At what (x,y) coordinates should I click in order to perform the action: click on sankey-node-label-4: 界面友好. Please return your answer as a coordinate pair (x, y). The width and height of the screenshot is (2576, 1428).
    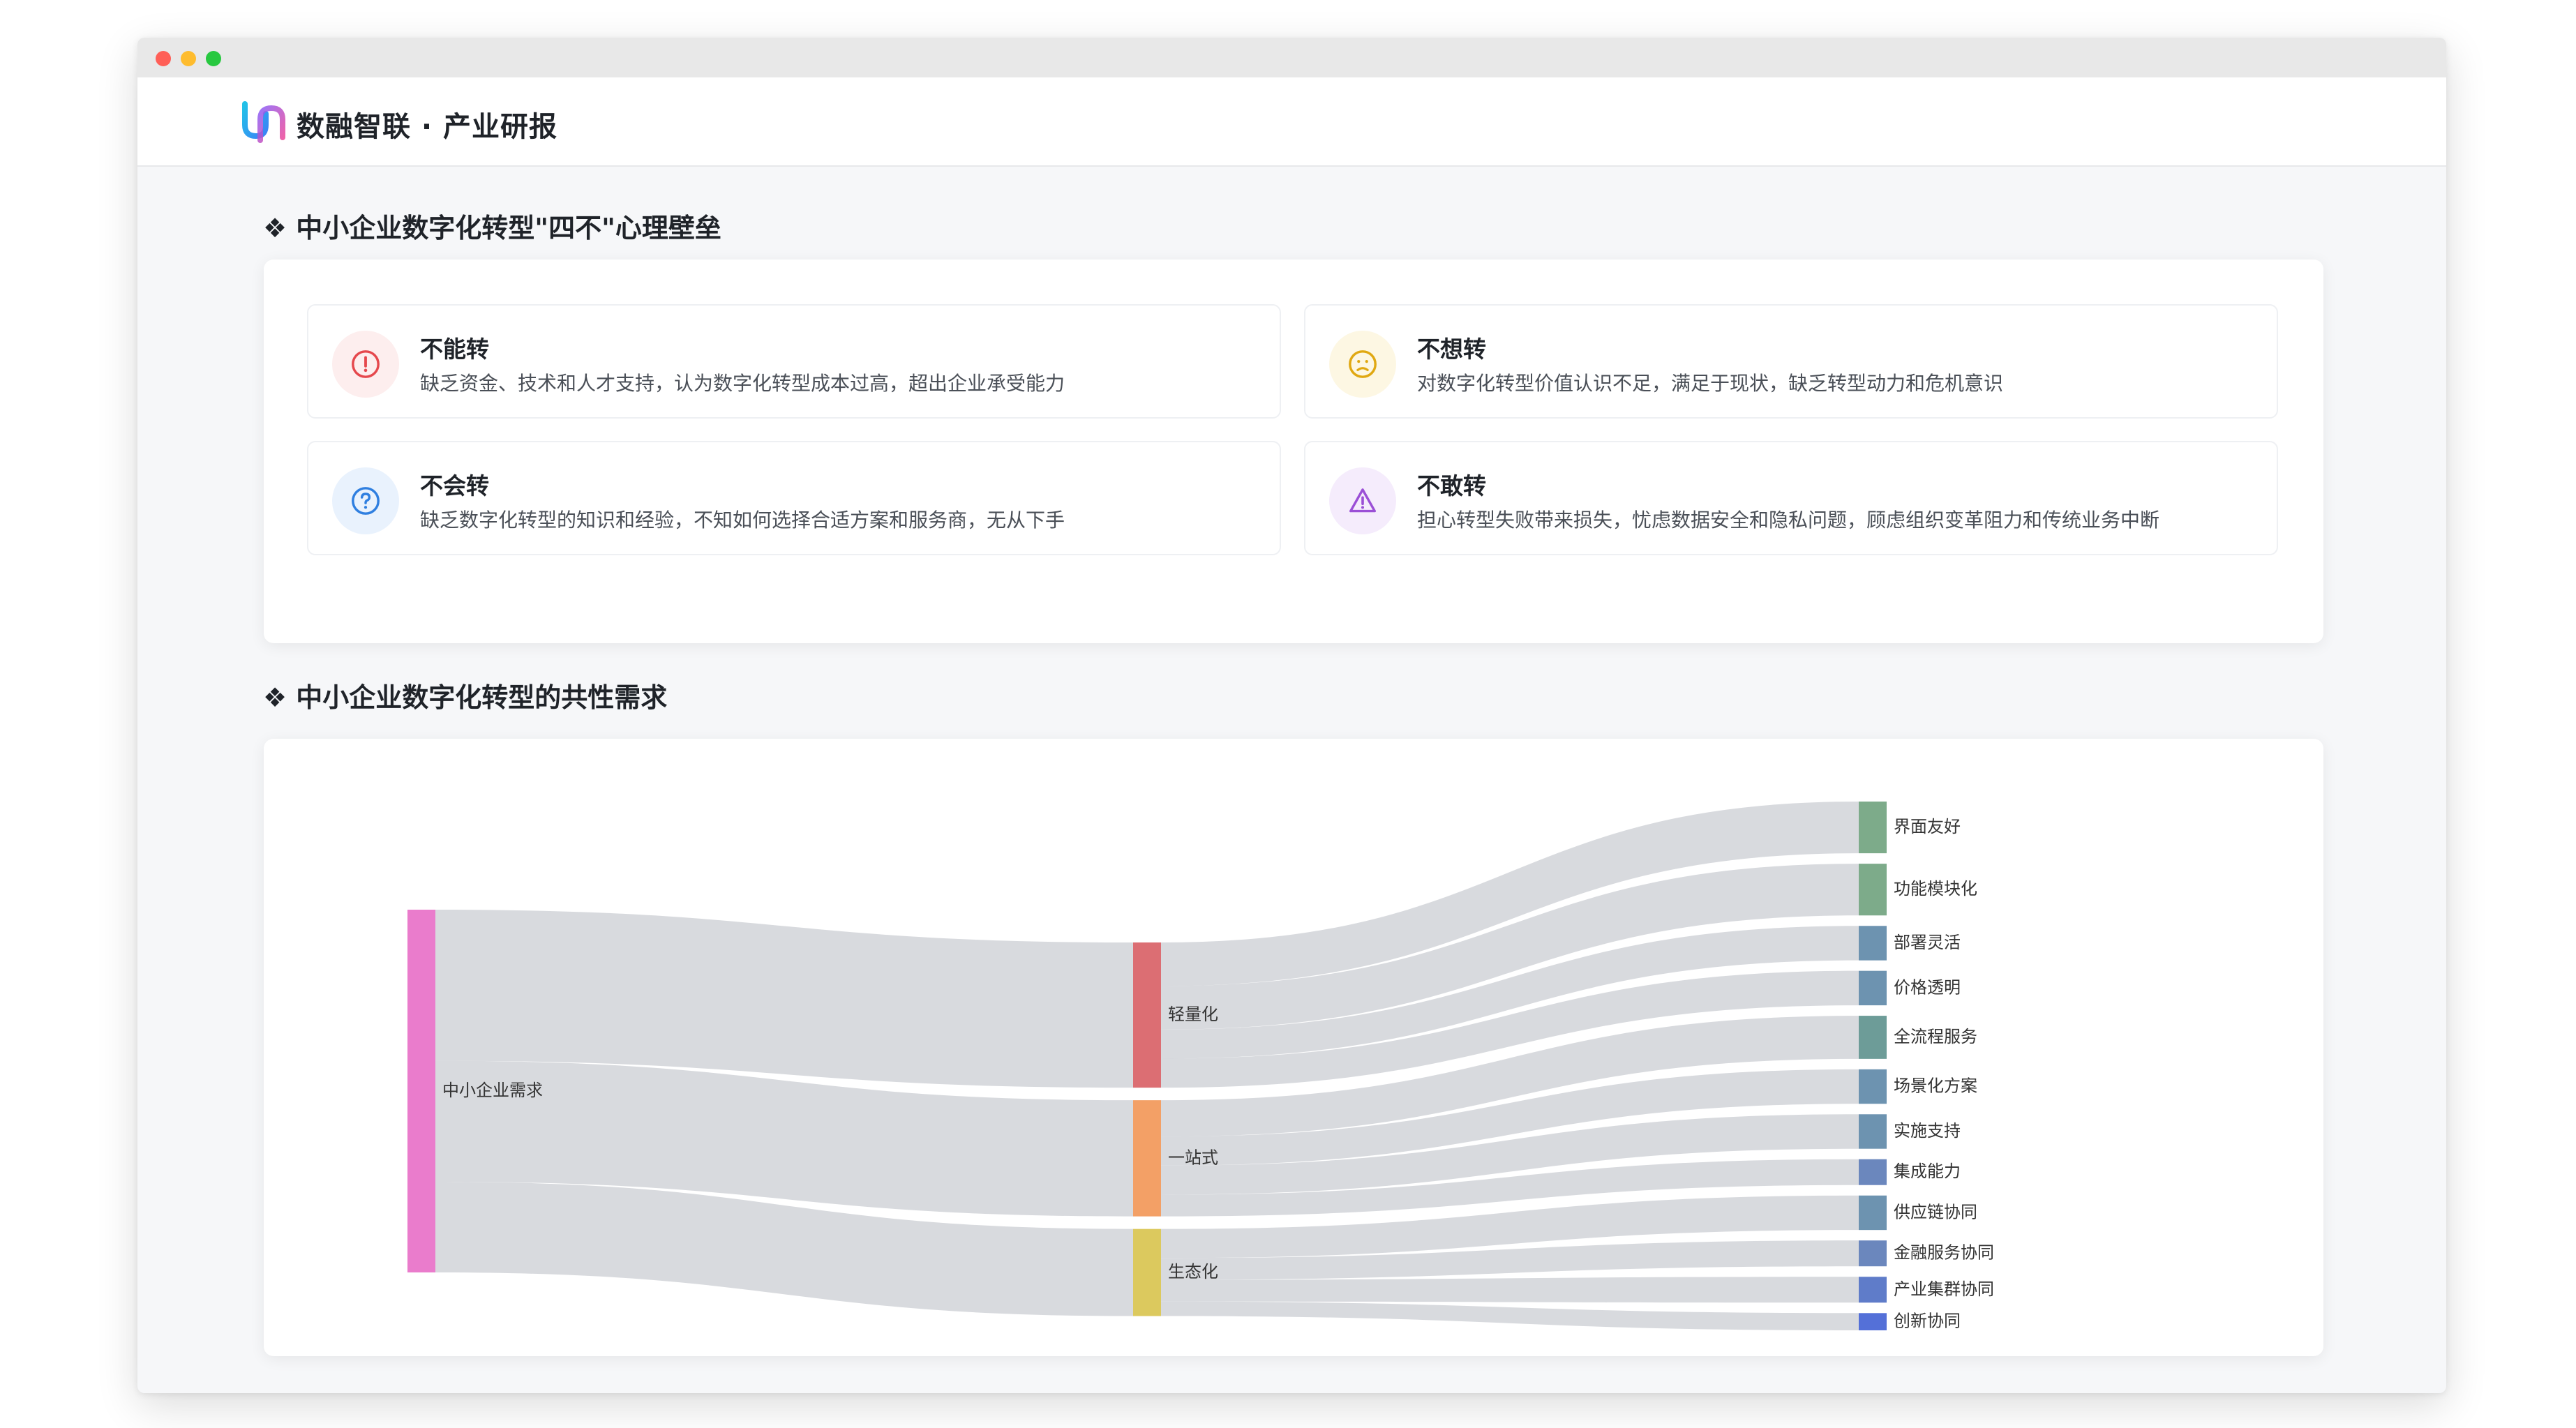
    Looking at the image, I should click on (1927, 826).